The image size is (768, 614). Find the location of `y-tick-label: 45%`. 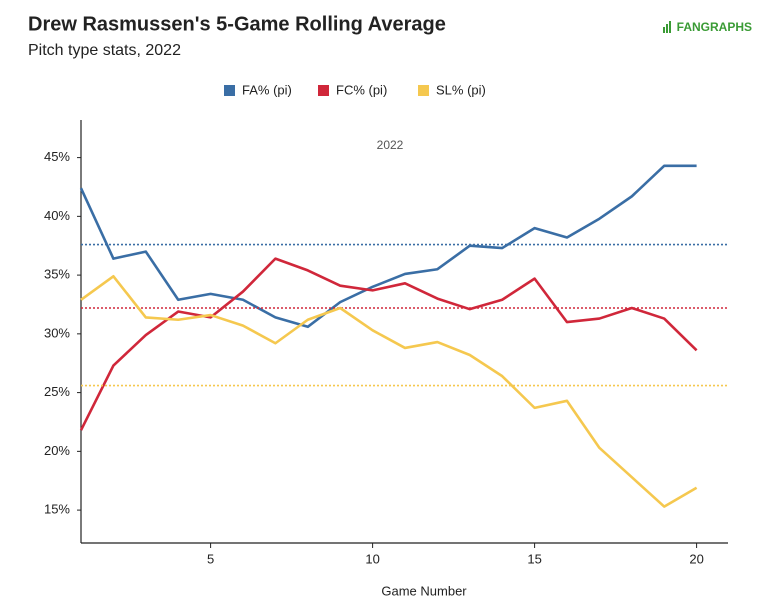

y-tick-label: 45% is located at coordinates (57, 156).